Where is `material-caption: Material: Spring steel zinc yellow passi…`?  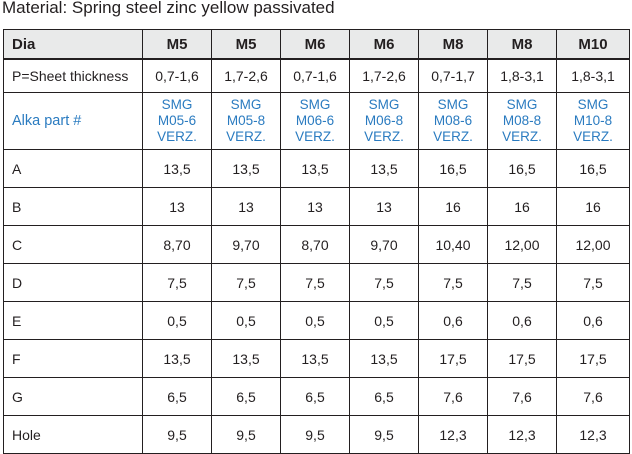
material-caption: Material: Spring steel zinc yellow passi… is located at coordinates (168, 8).